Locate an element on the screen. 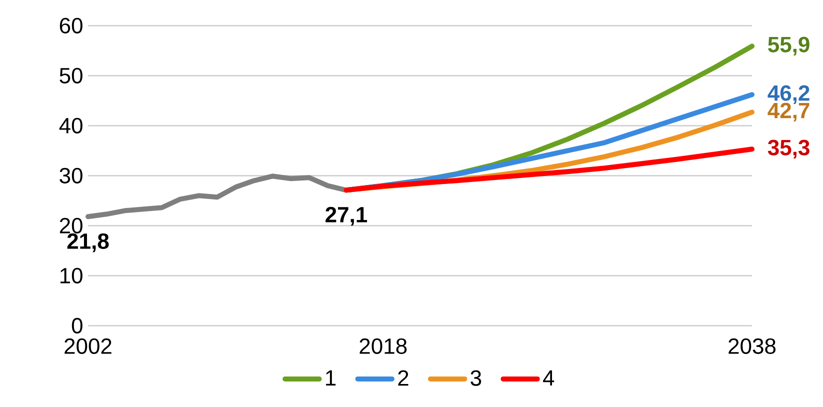 The width and height of the screenshot is (823, 407). legend-label: 3 is located at coordinates (476, 378).